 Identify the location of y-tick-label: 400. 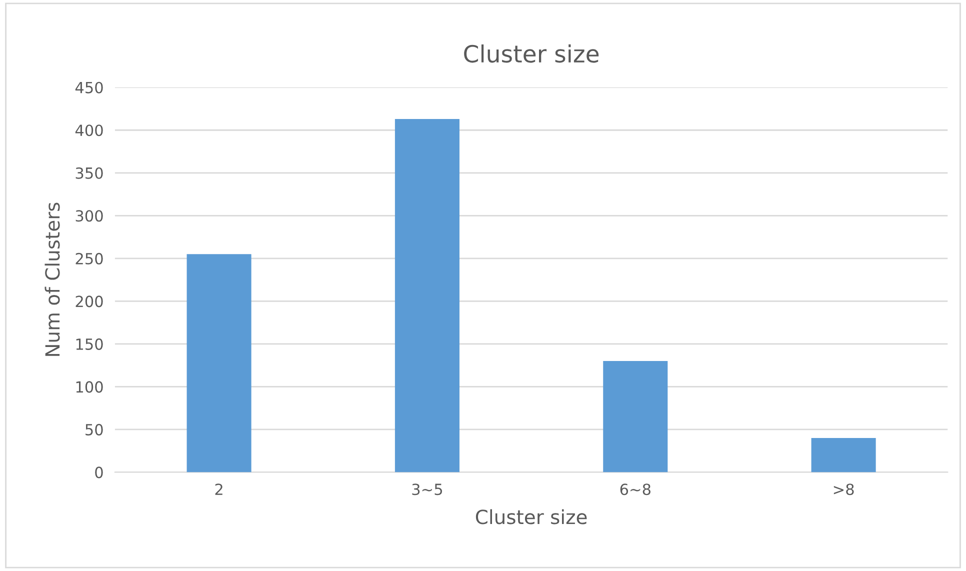
(89, 130).